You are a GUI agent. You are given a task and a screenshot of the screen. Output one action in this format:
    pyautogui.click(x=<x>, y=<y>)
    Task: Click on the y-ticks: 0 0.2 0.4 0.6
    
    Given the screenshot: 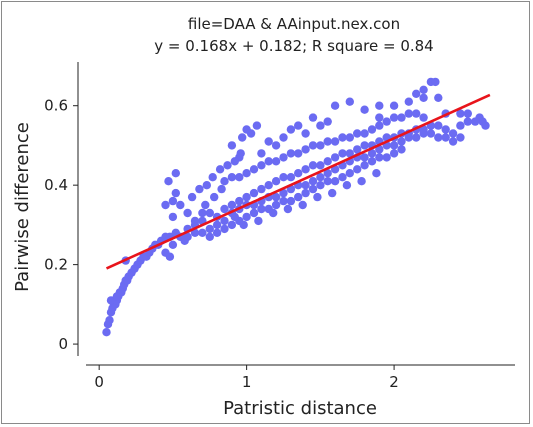 What is the action you would take?
    pyautogui.click(x=61, y=225)
    